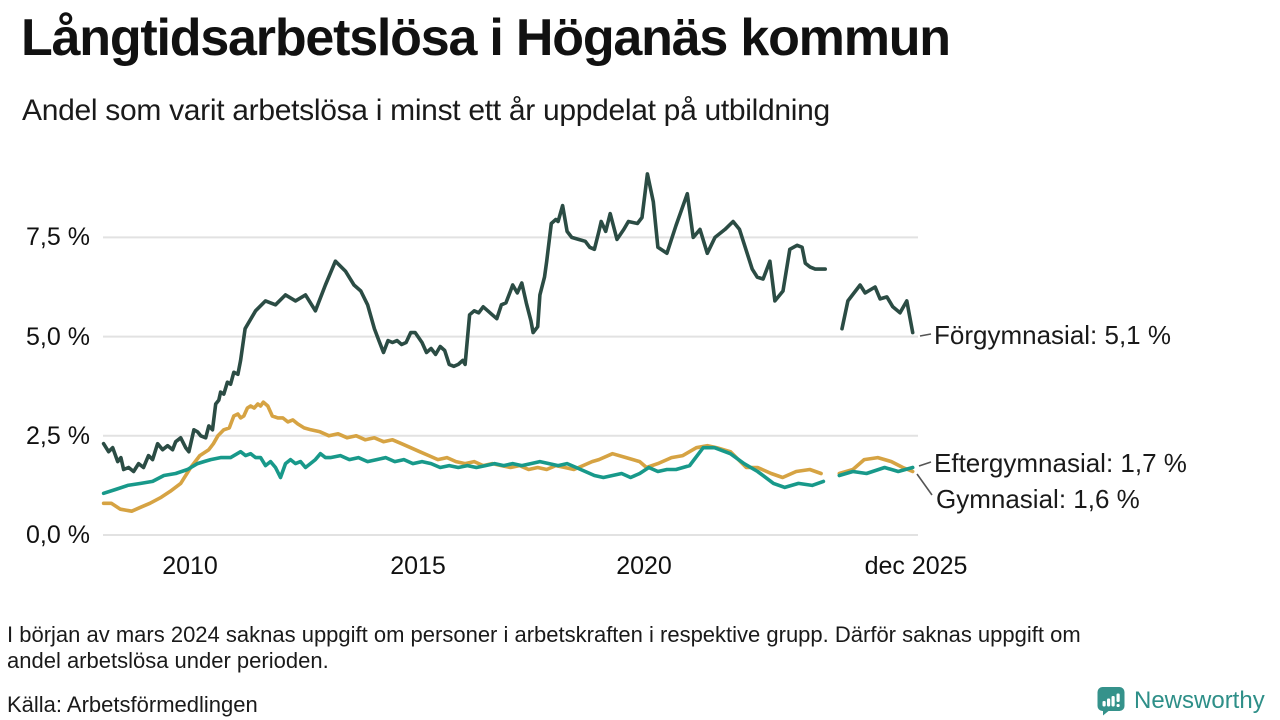 The height and width of the screenshot is (720, 1280). I want to click on footnote-line-2: andel arbetslösa under perioden., so click(168, 660).